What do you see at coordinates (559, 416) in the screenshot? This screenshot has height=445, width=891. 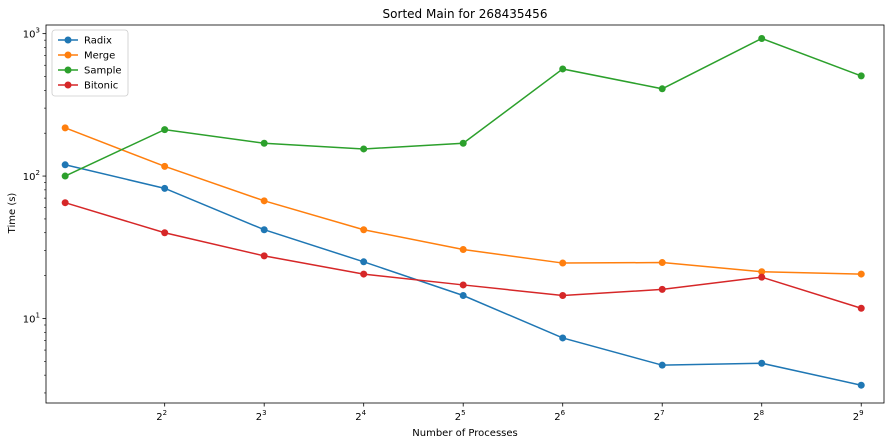 I see `x-tick-label: 26` at bounding box center [559, 416].